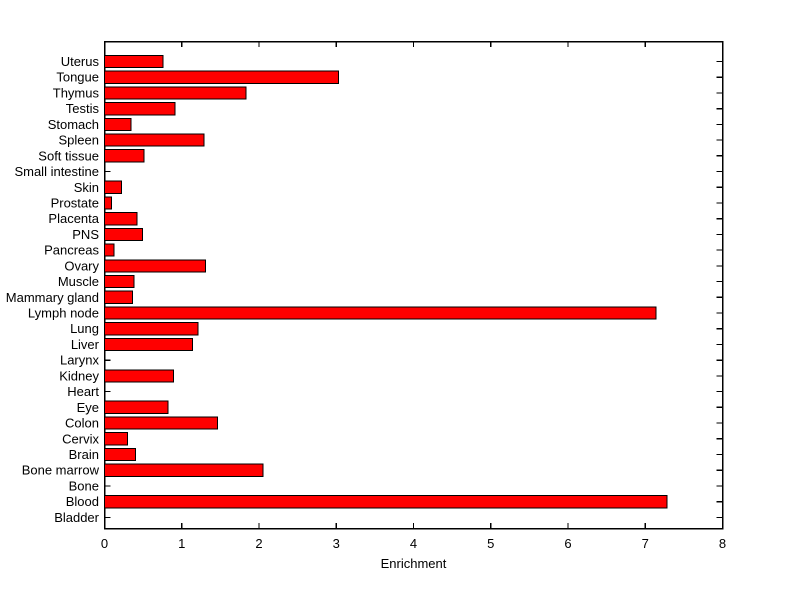 The height and width of the screenshot is (604, 800). Describe the element at coordinates (175, 93) in the screenshot. I see `bar-thymus` at that location.